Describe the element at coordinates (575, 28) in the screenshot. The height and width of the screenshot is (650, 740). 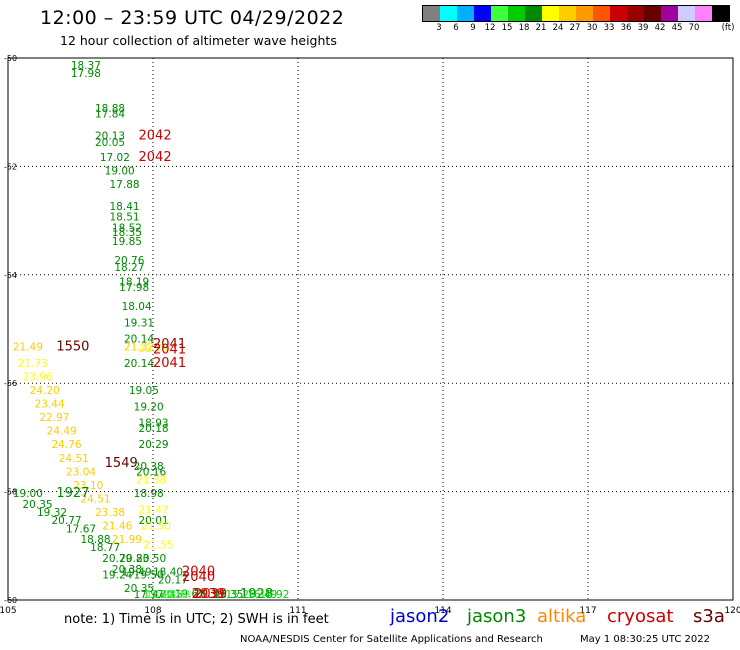
I see `legend-tick-label: 27` at that location.